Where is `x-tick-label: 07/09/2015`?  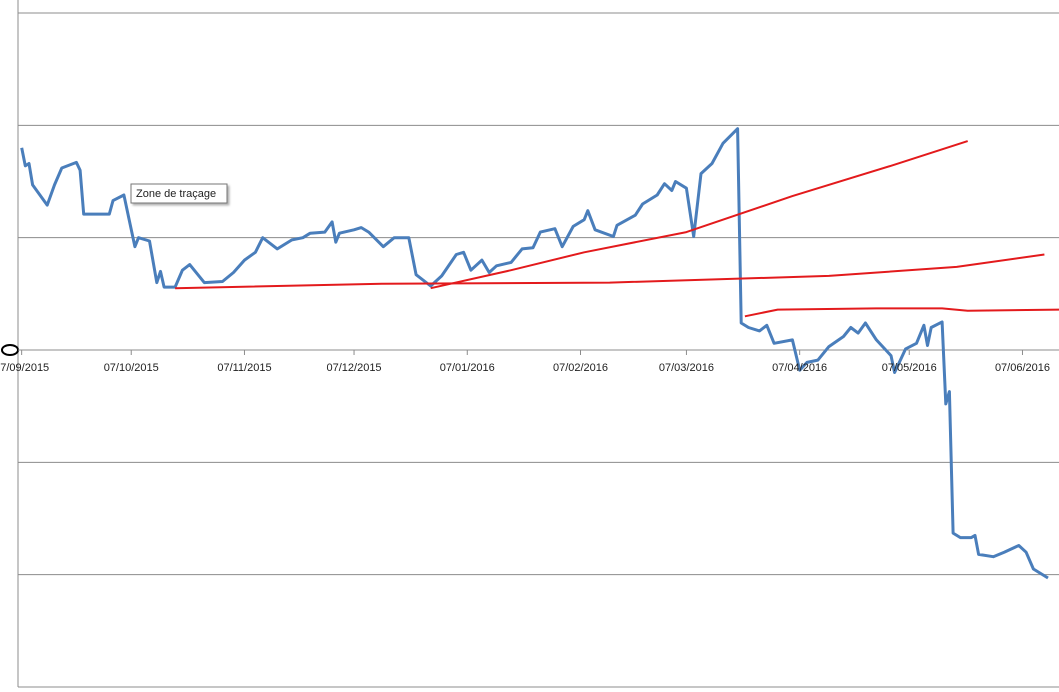 x-tick-label: 07/09/2015 is located at coordinates (24, 368).